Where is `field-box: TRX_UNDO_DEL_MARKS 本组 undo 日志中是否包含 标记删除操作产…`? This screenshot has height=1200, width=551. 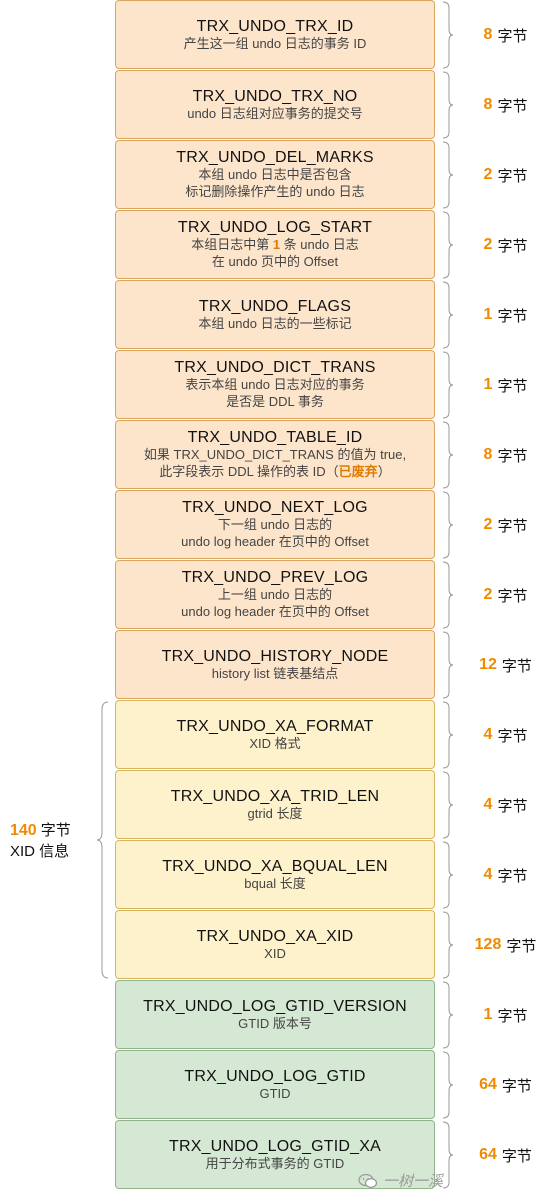
field-box: TRX_UNDO_DEL_MARKS 本组 undo 日志中是否包含 标记删除操作产… is located at coordinates (275, 174).